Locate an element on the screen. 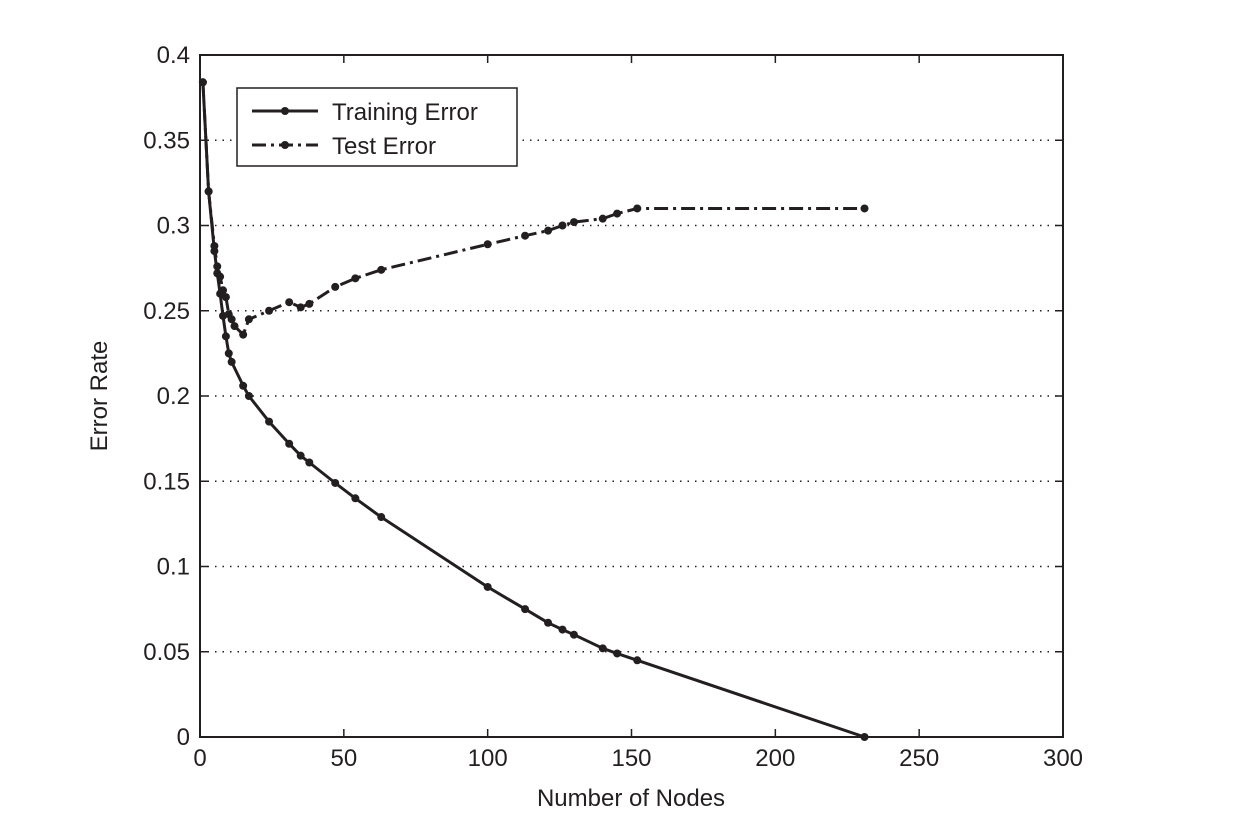 This screenshot has height=836, width=1242. legend-label-test: Test Error is located at coordinates (384, 146).